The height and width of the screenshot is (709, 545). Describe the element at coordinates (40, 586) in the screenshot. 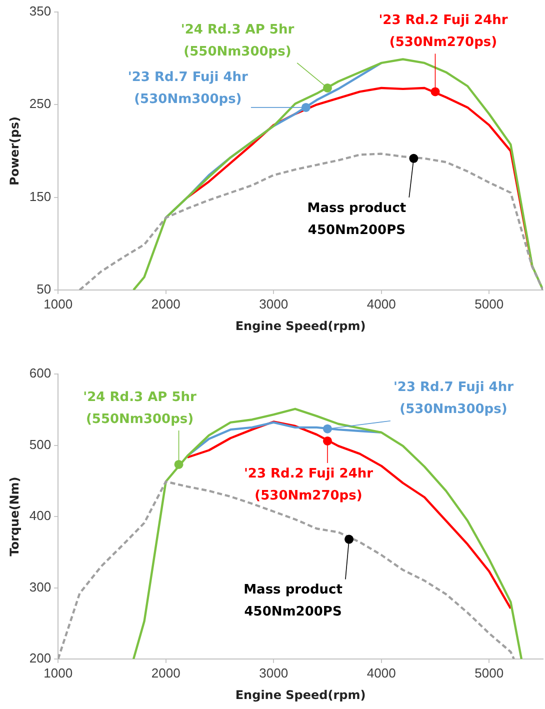

I see `y-tick-label: 300` at that location.